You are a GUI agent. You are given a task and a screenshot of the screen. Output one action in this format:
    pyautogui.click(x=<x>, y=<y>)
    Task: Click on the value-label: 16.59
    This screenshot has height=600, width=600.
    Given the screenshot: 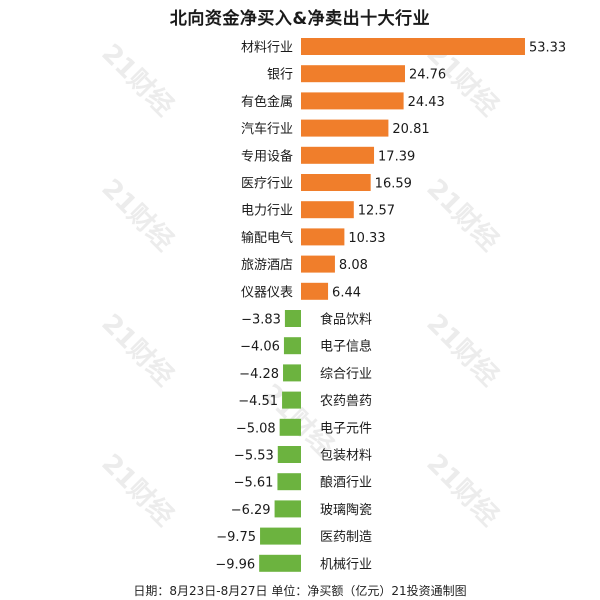 What is the action you would take?
    pyautogui.click(x=393, y=184)
    